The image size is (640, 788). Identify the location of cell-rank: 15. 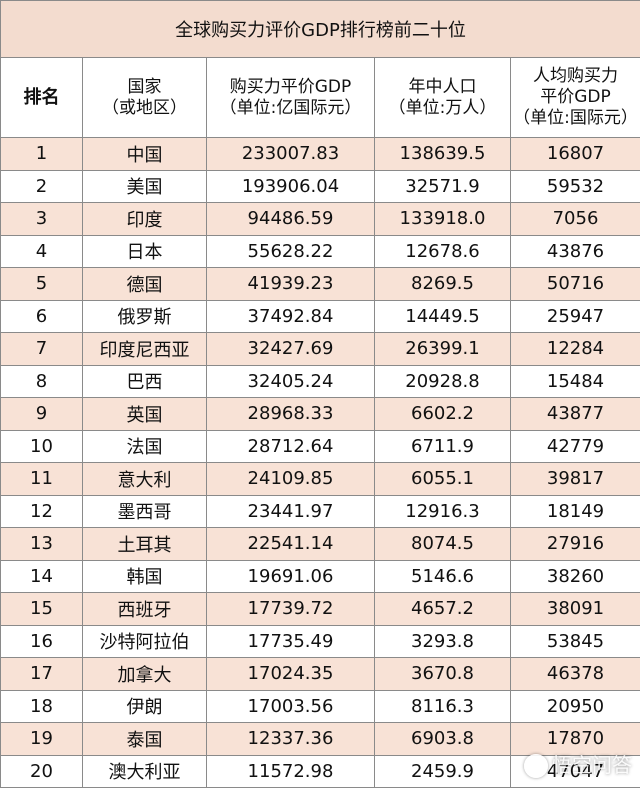
(42, 609).